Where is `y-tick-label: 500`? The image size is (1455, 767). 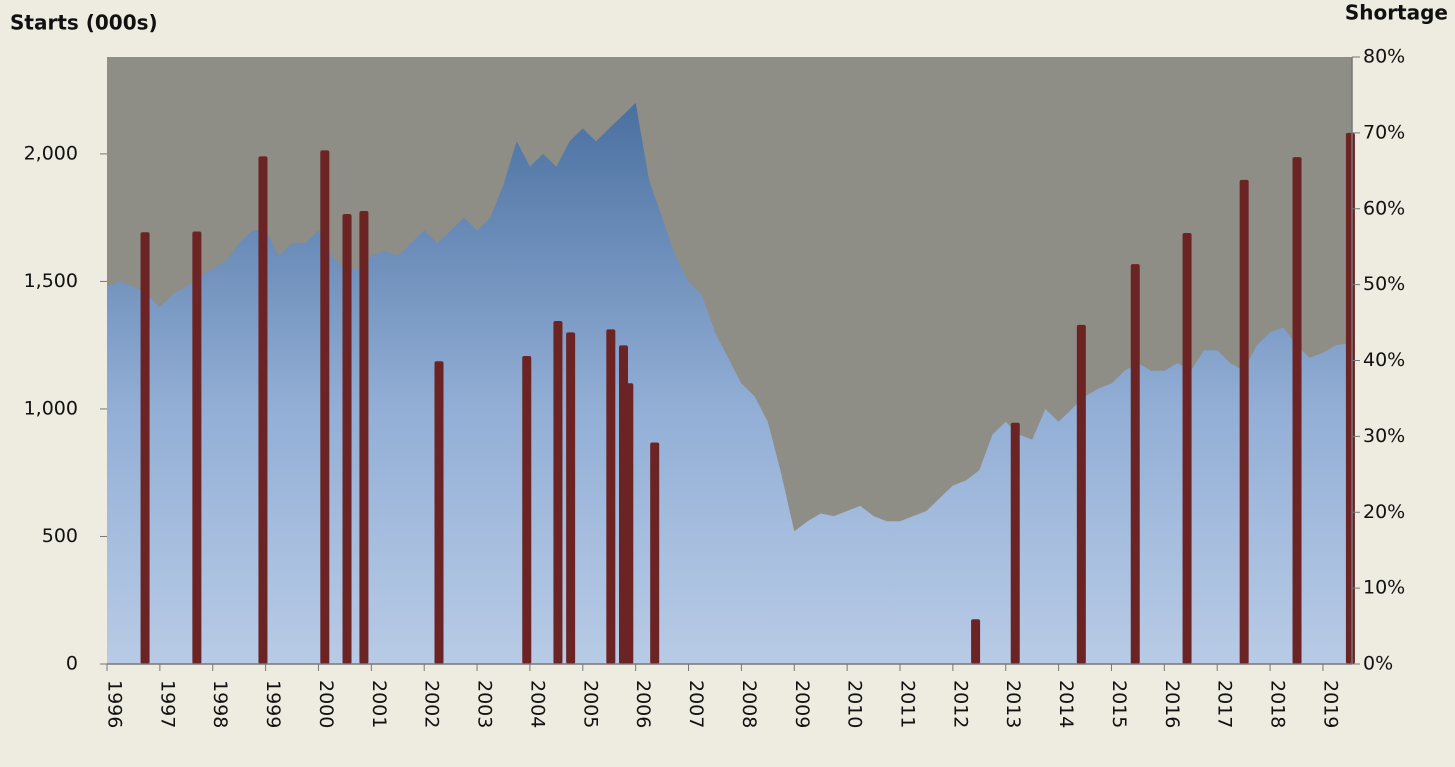
y-tick-label: 500 is located at coordinates (60, 536).